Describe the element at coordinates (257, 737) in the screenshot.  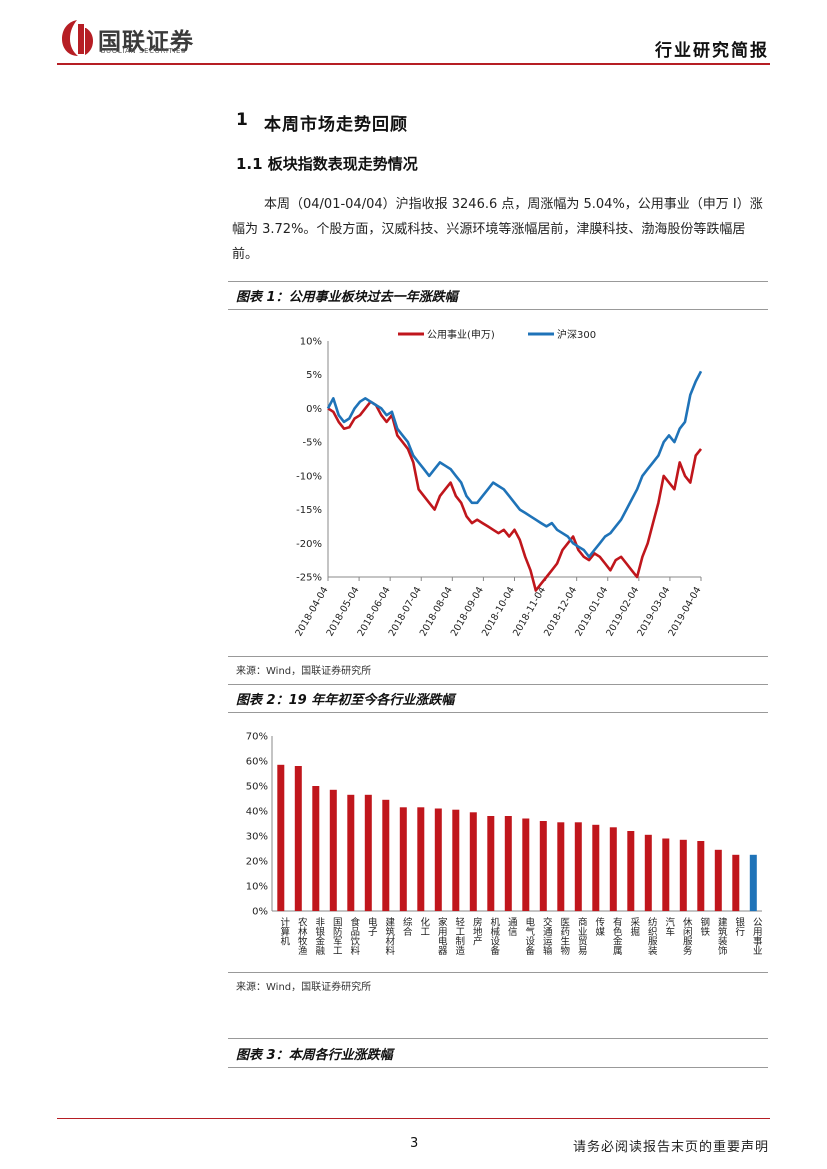
I see `y-tick-label: 70%` at that location.